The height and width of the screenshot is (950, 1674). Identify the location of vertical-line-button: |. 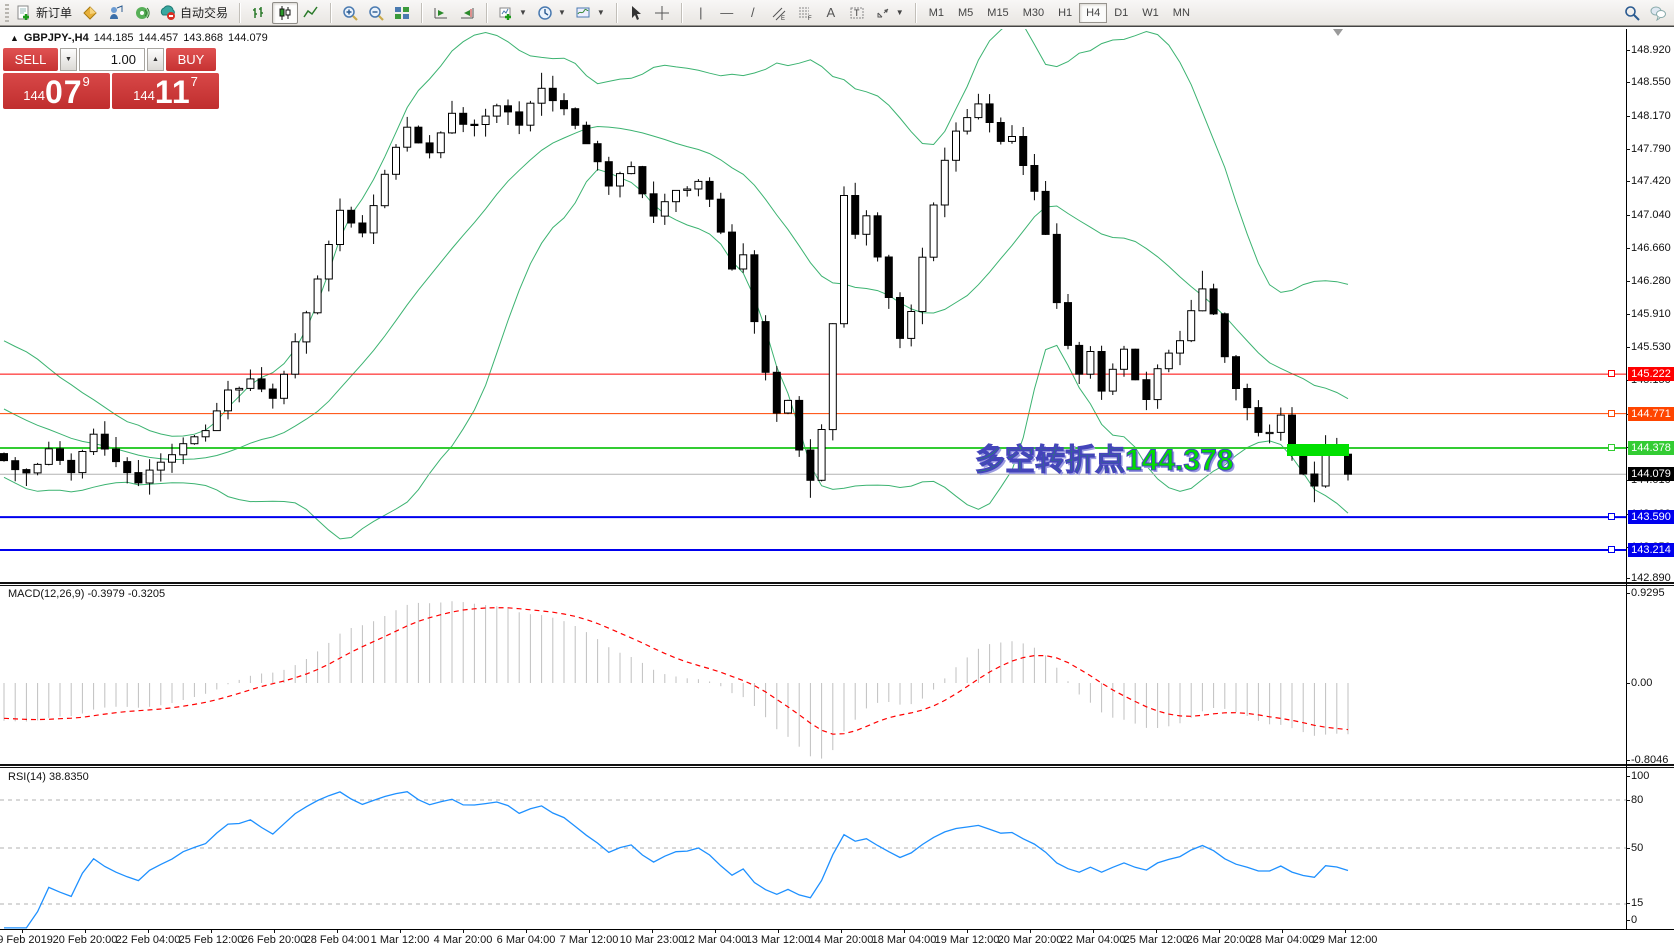
(701, 13).